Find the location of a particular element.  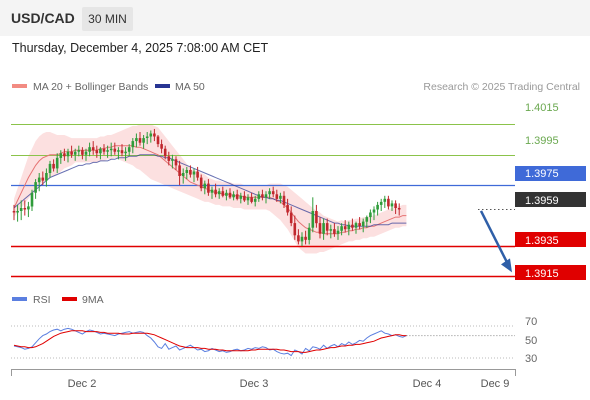

level-label-1-4015: 1.4015 is located at coordinates (542, 108).